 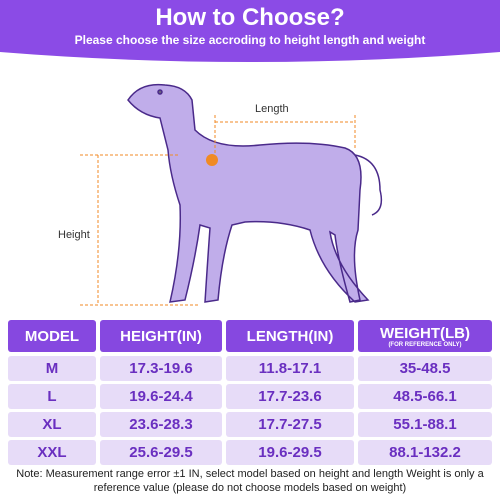 What do you see at coordinates (52, 452) in the screenshot?
I see `table-cell: XXL` at bounding box center [52, 452].